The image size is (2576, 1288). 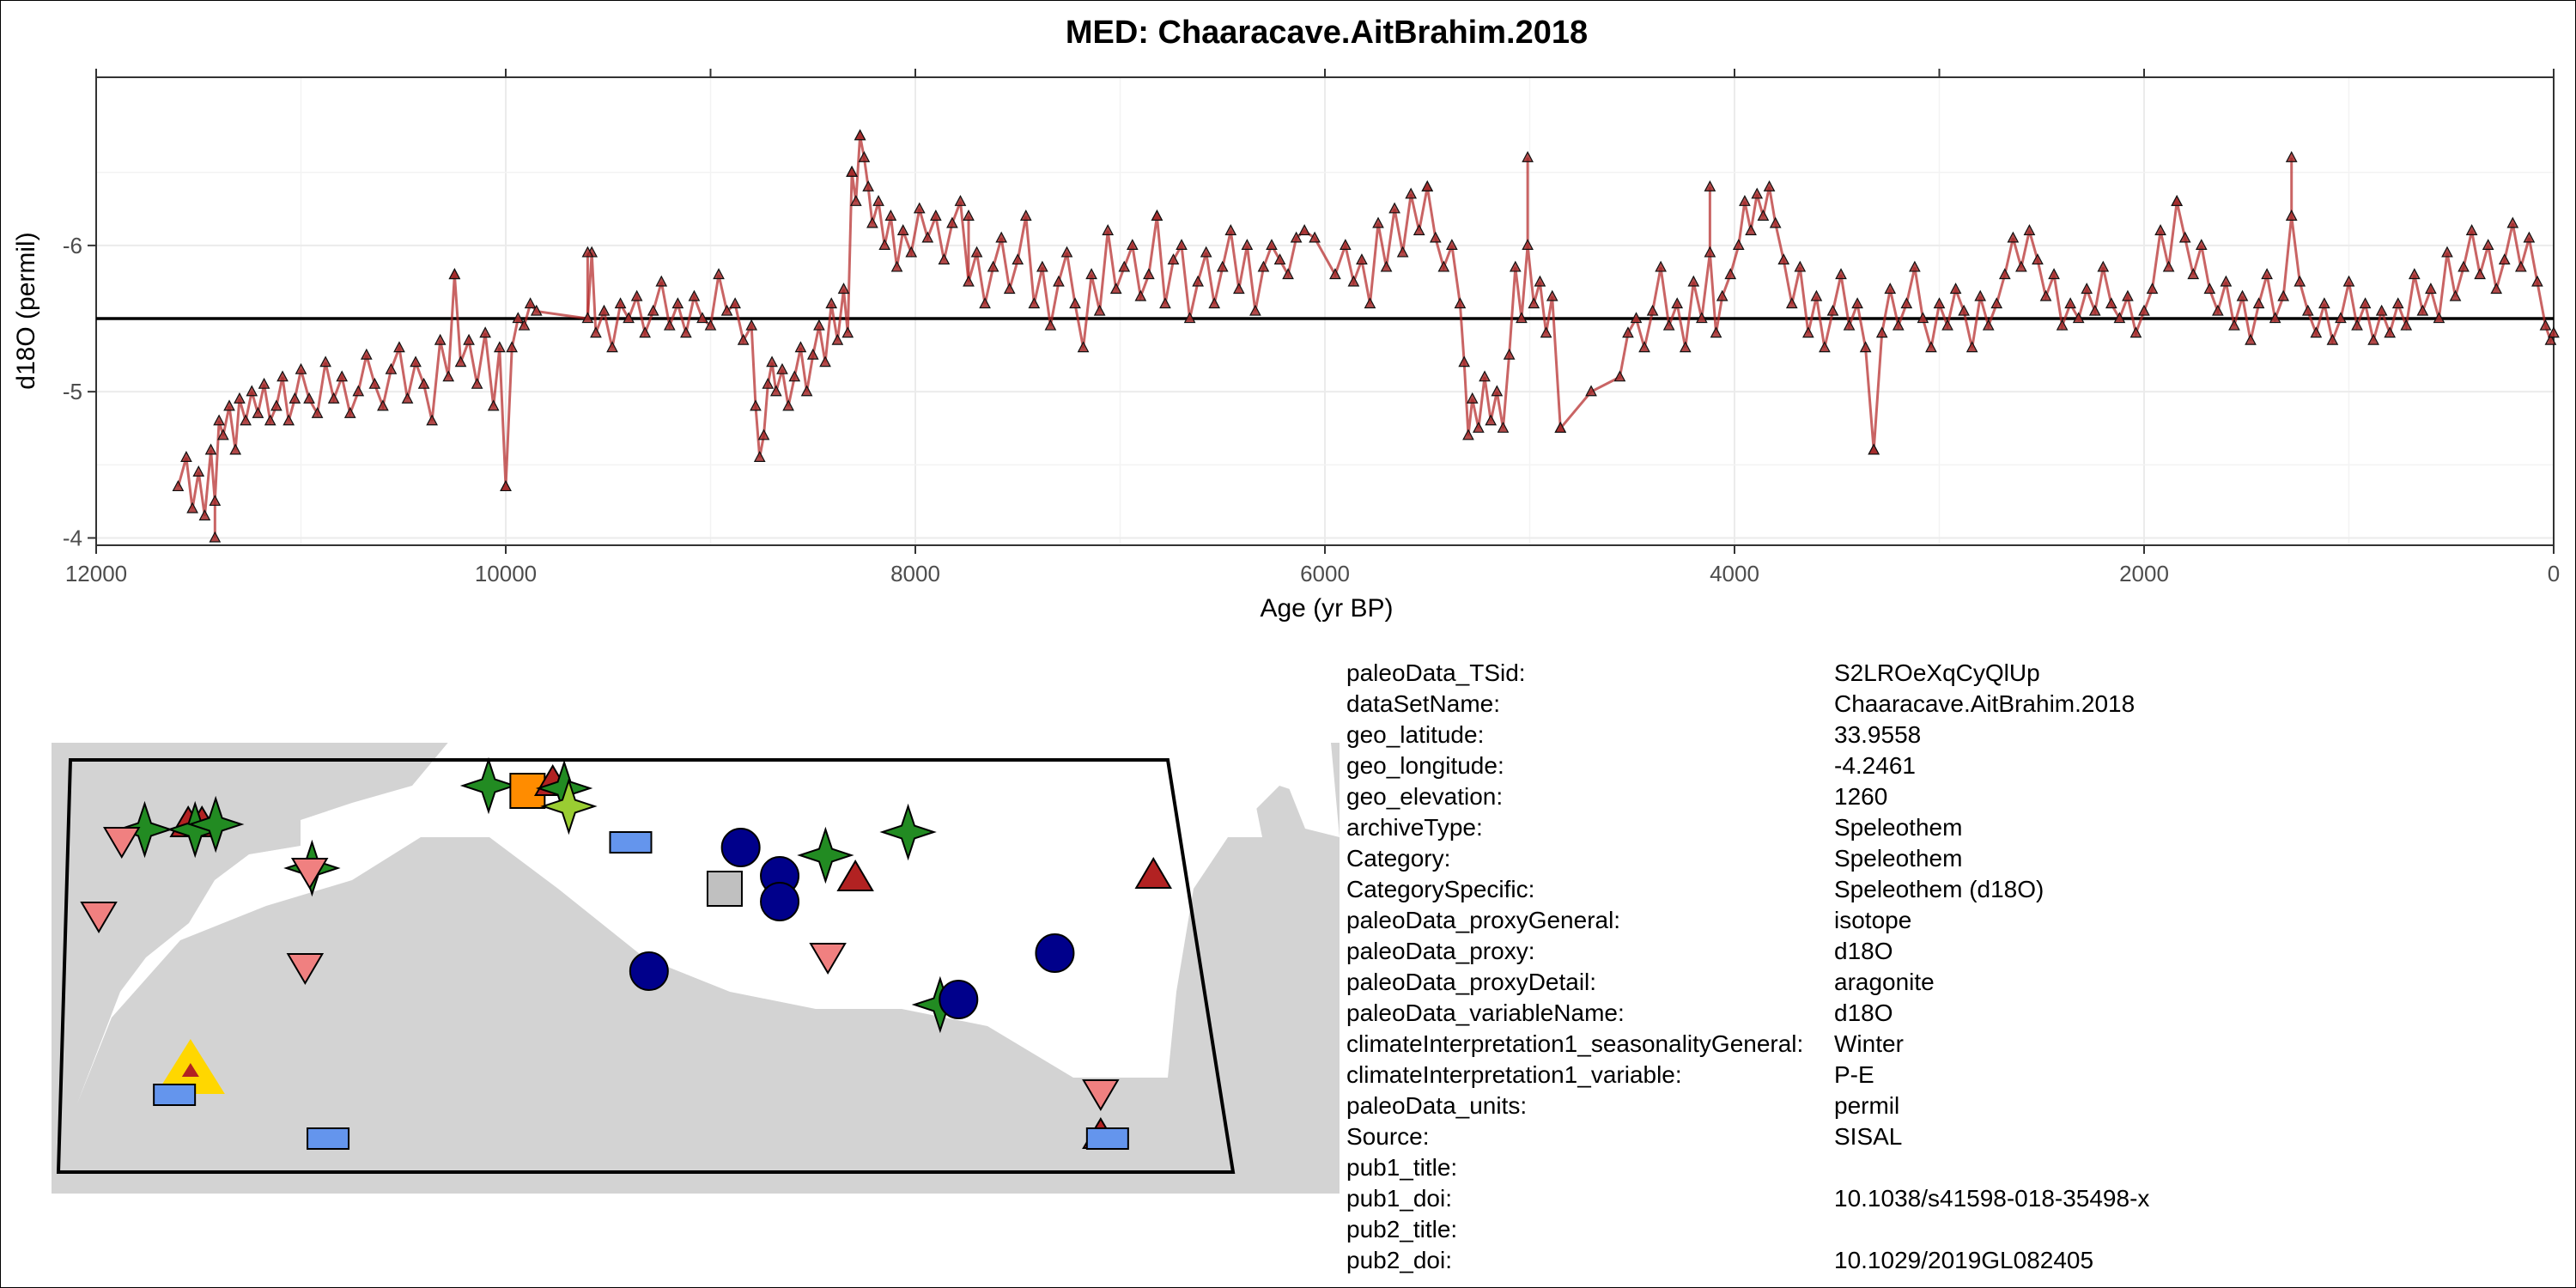 I want to click on metadata-key: paleoData_proxy:, so click(x=1440, y=951).